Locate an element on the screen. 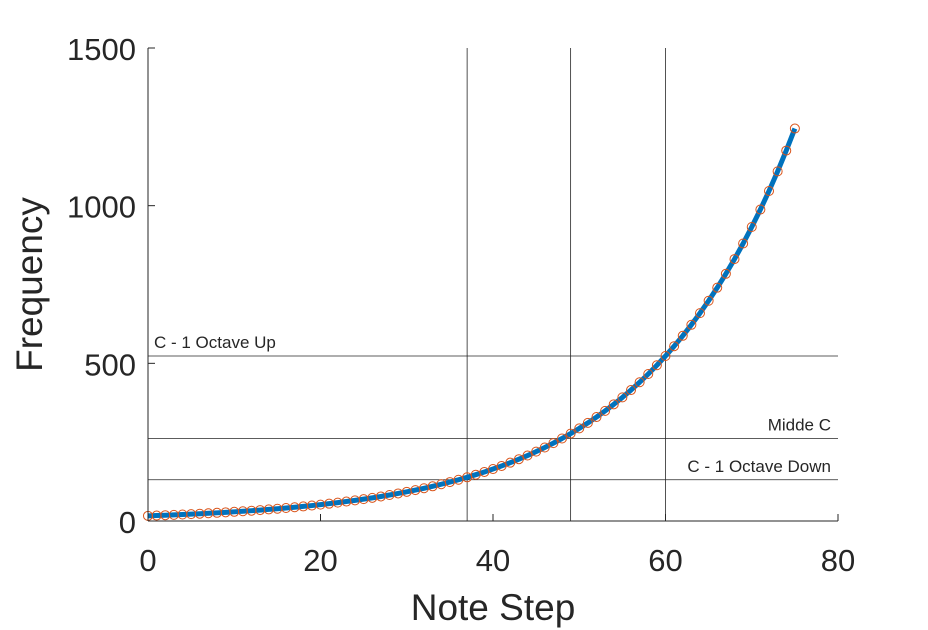 This screenshot has width=928, height=630. y-axis-title: Frequency is located at coordinates (29, 284).